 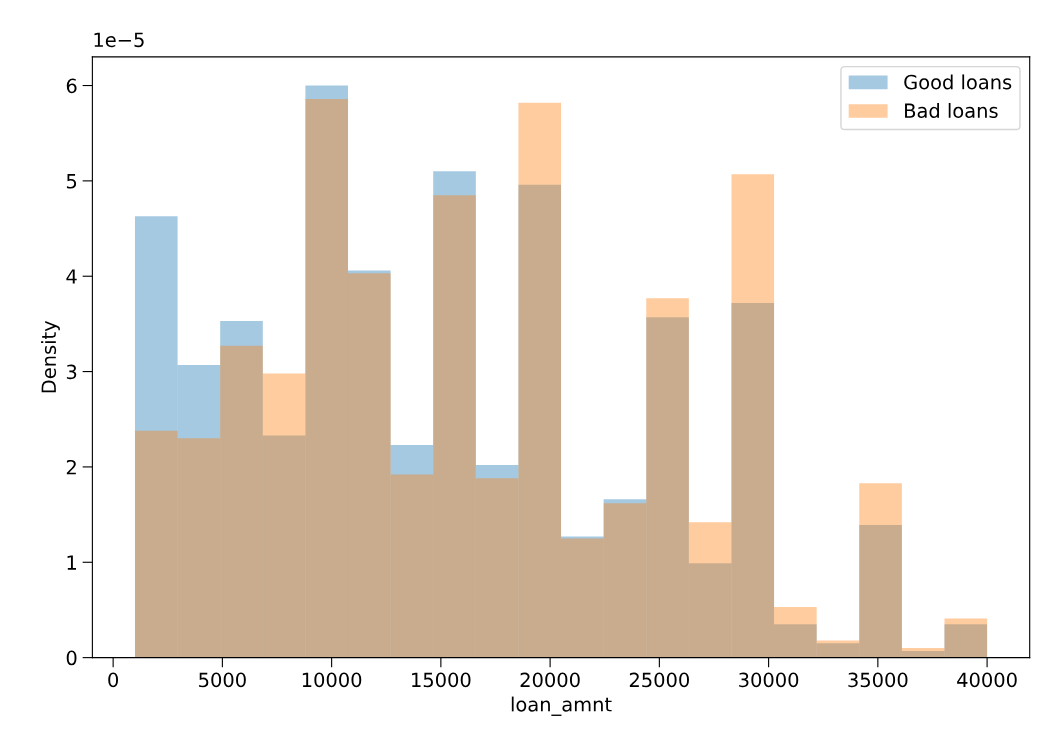 I want to click on x-tick-label: 0, so click(x=113, y=680).